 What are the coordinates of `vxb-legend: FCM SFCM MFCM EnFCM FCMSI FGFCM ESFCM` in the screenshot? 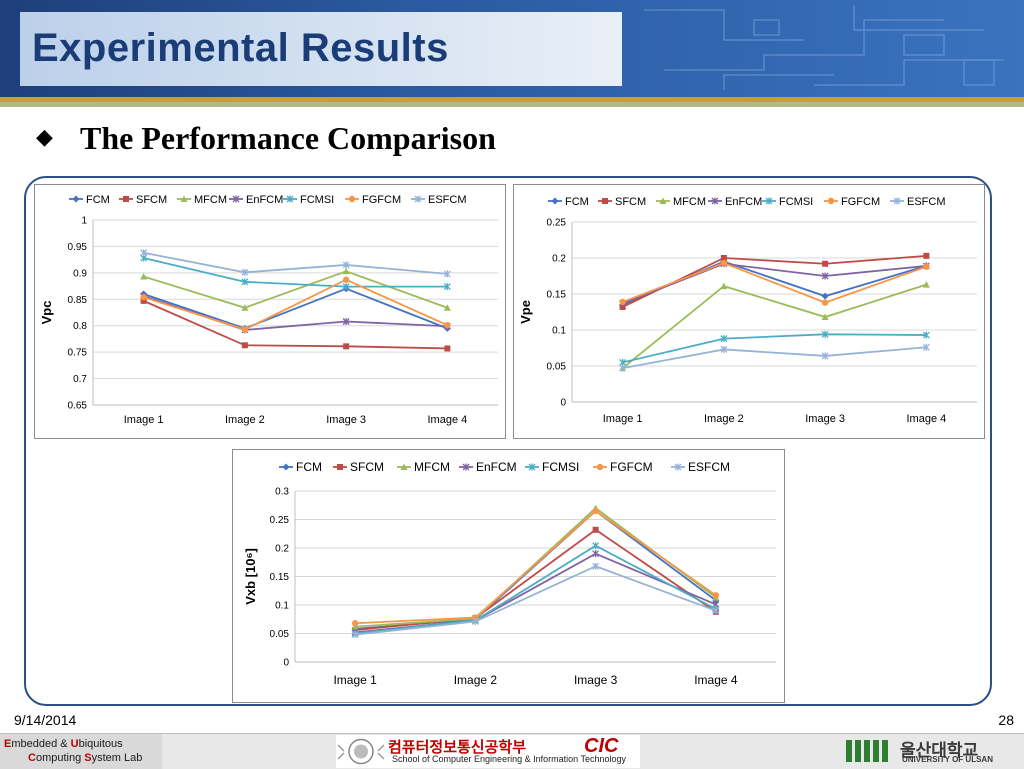 It's located at (504, 467).